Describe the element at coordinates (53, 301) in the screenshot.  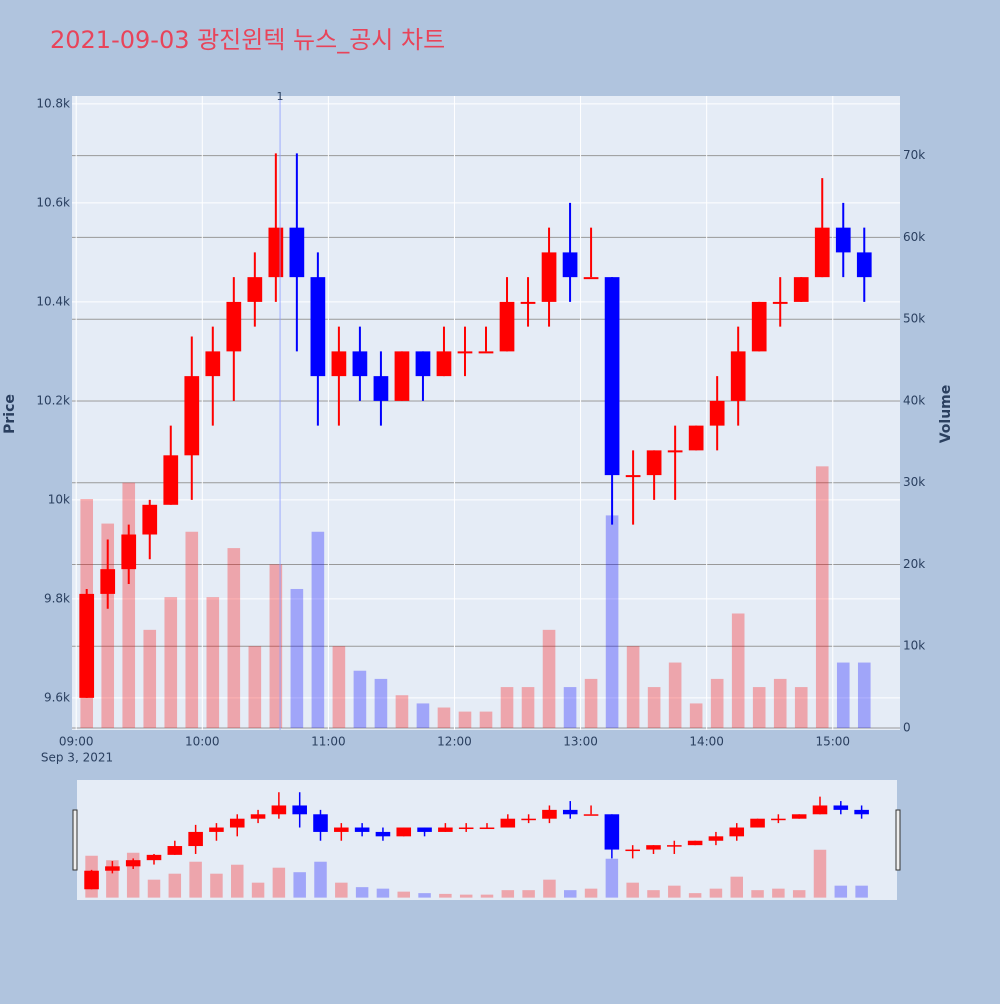
I see `y-tick-label: 10.4k` at that location.